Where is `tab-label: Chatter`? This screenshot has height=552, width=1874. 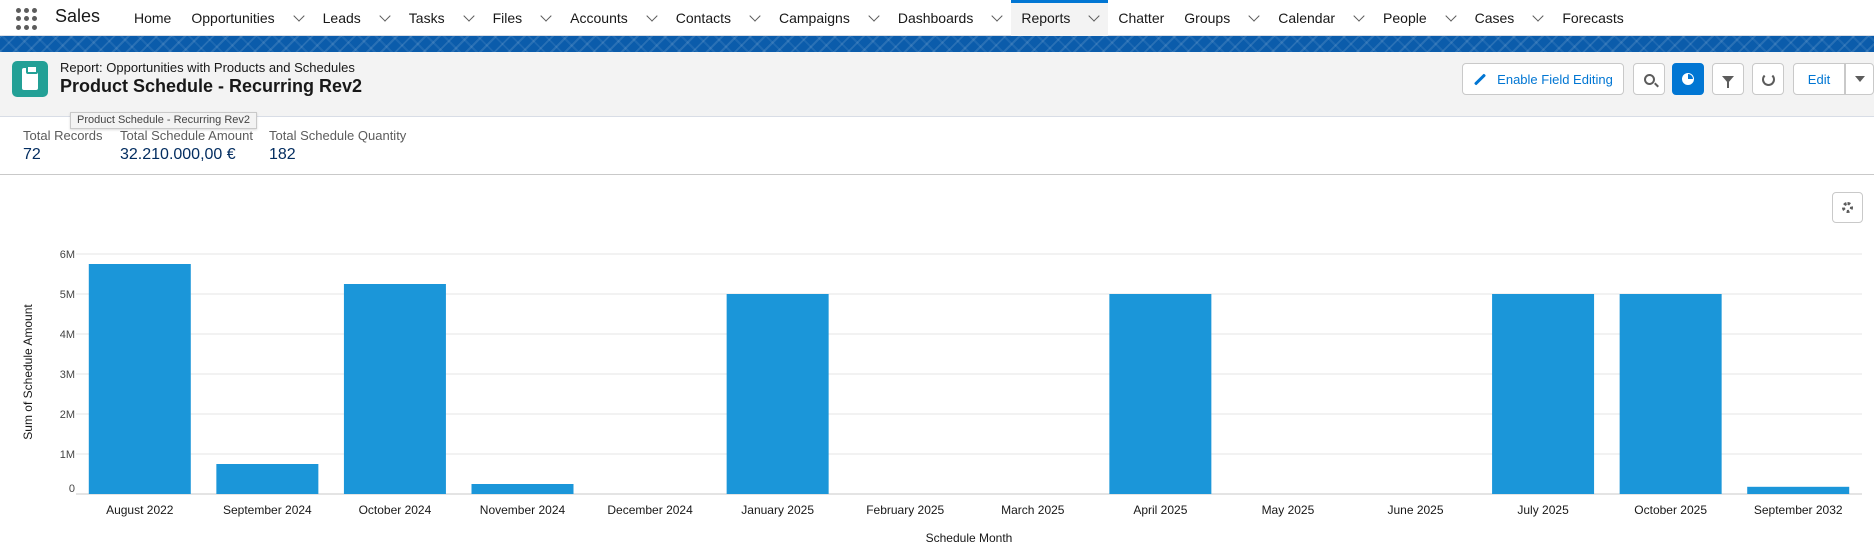 tab-label: Chatter is located at coordinates (1141, 18).